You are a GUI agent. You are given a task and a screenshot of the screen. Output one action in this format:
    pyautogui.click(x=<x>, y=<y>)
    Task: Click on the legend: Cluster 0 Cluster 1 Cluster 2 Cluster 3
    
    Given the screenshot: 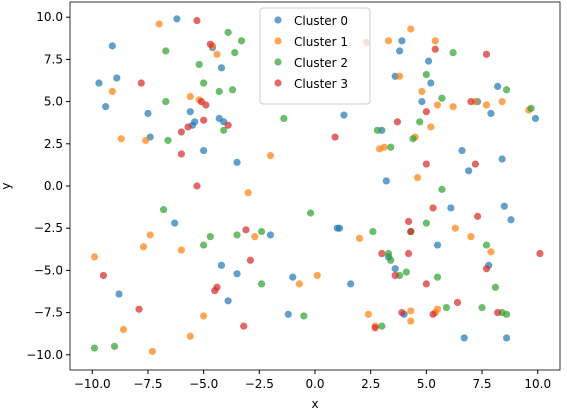 What is the action you would take?
    pyautogui.click(x=315, y=56)
    